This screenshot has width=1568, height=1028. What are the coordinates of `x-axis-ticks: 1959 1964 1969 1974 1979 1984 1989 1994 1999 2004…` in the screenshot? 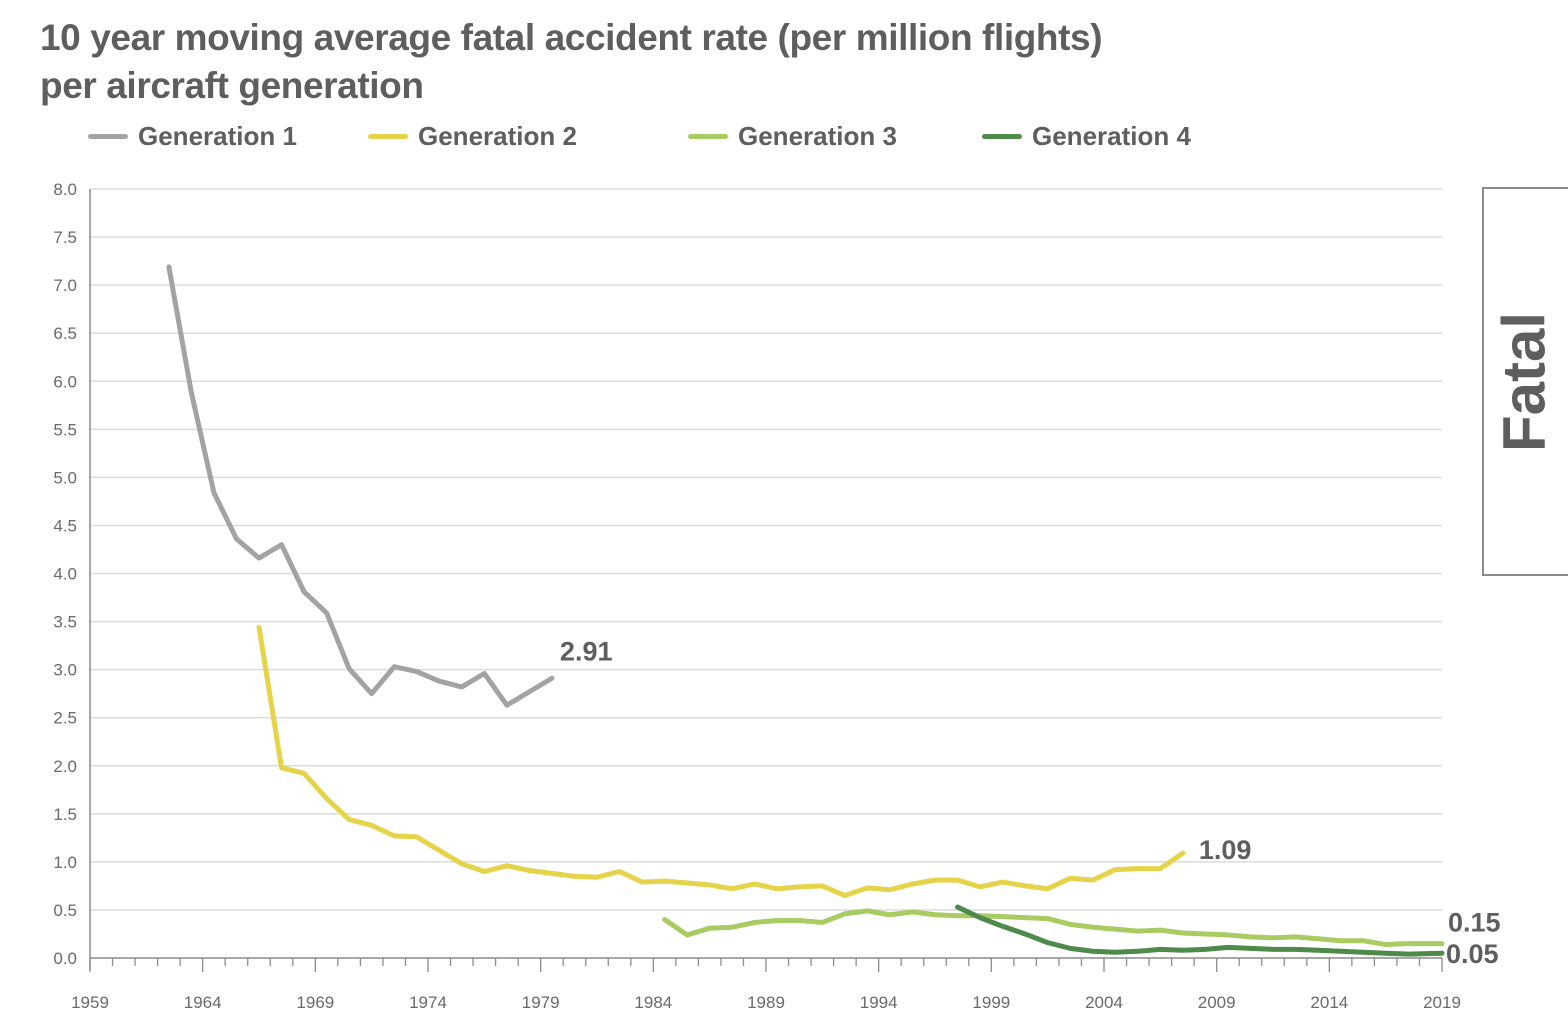 It's located at (766, 985).